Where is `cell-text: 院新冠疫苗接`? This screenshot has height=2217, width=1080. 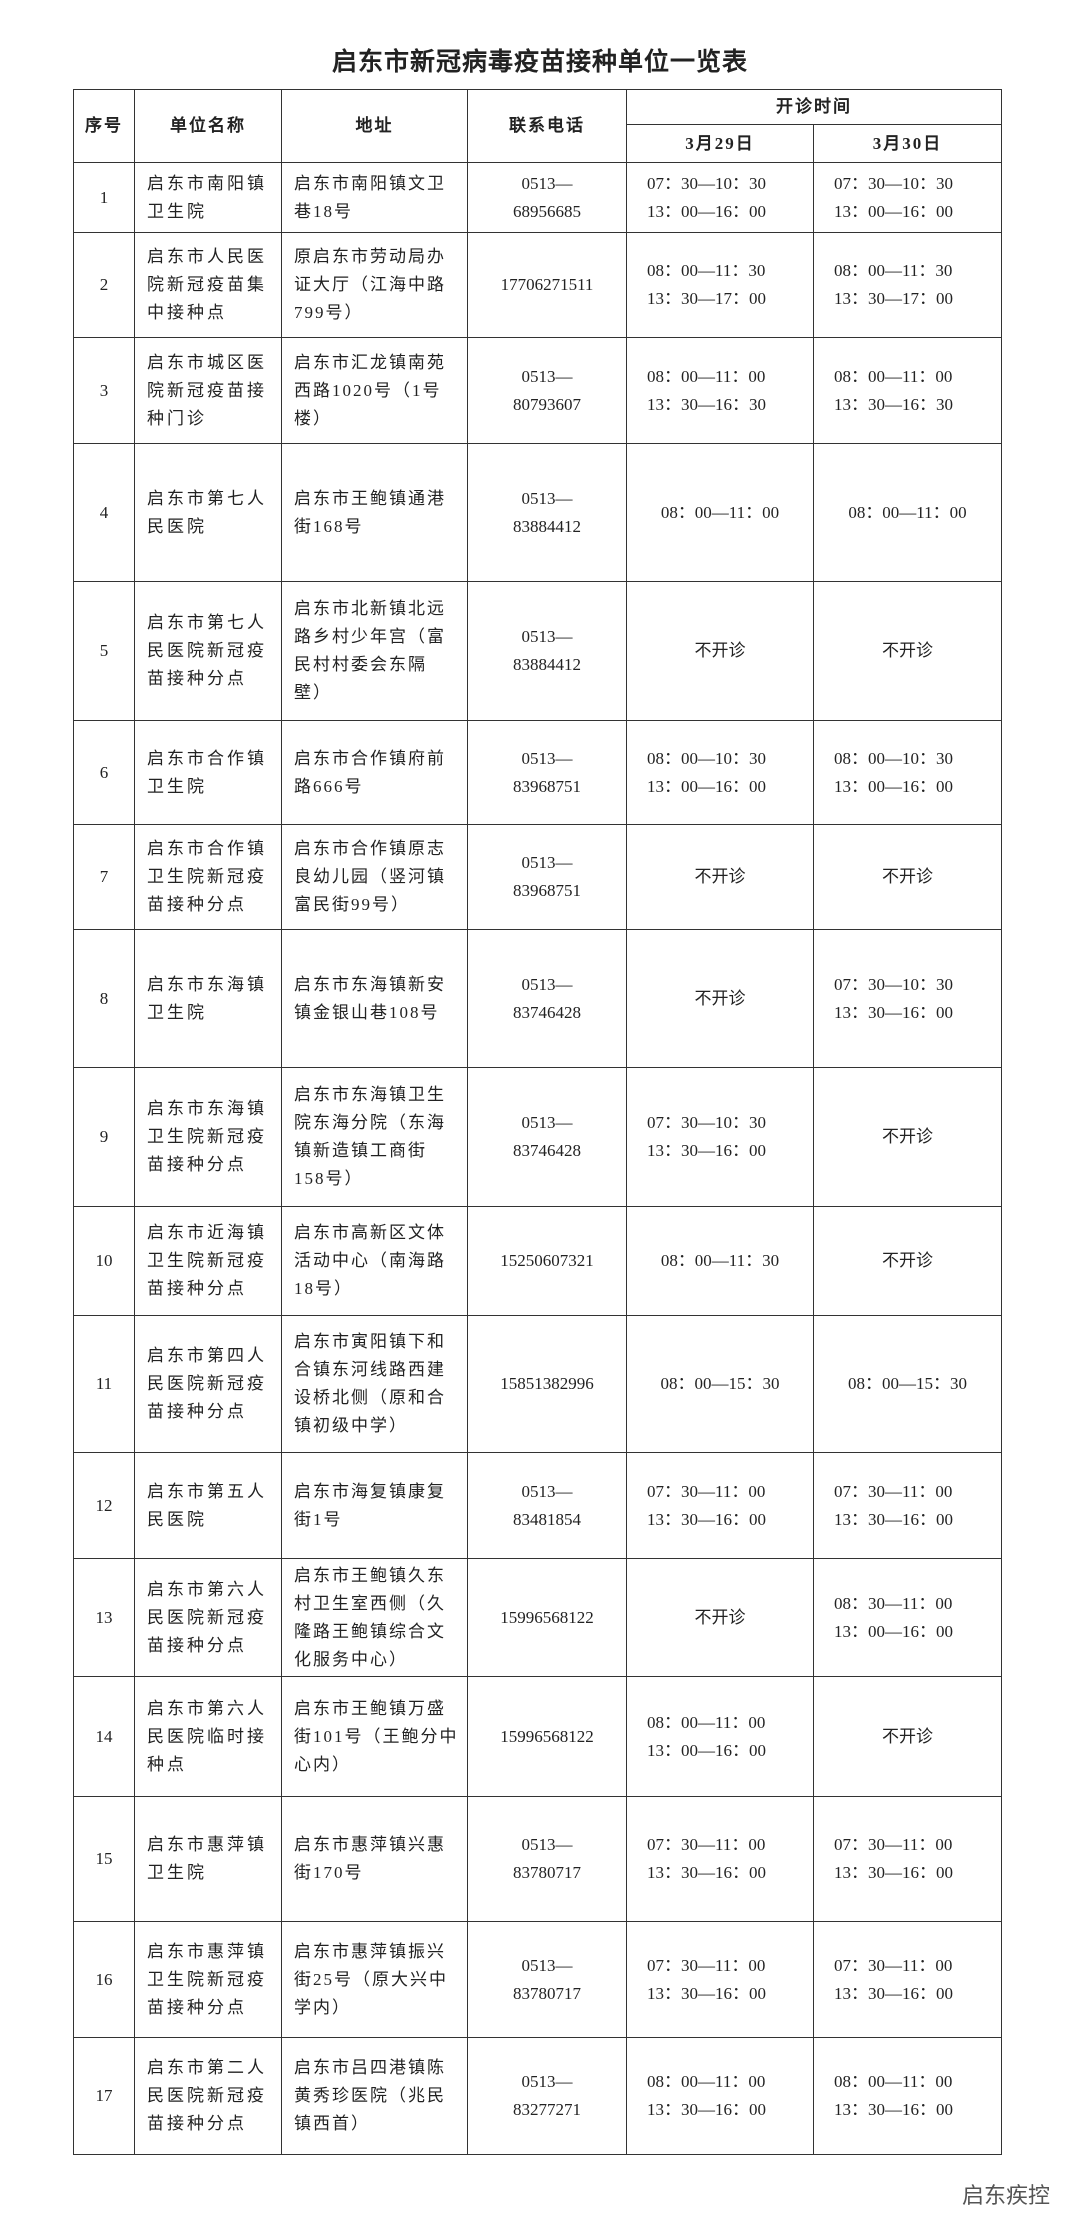
cell-text: 院新冠疫苗接 is located at coordinates (207, 390).